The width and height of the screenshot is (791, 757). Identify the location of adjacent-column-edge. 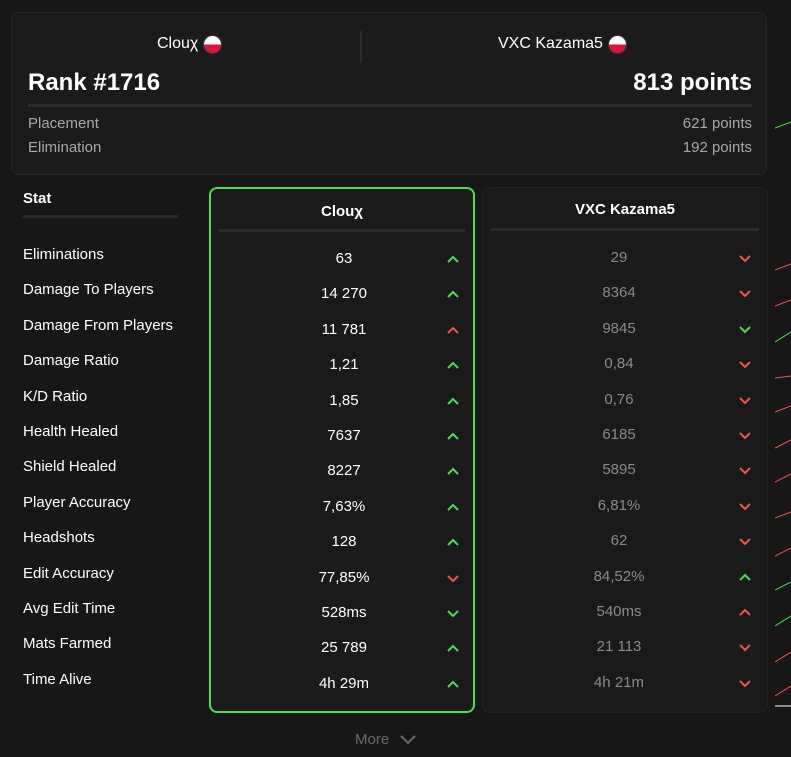
(783, 414).